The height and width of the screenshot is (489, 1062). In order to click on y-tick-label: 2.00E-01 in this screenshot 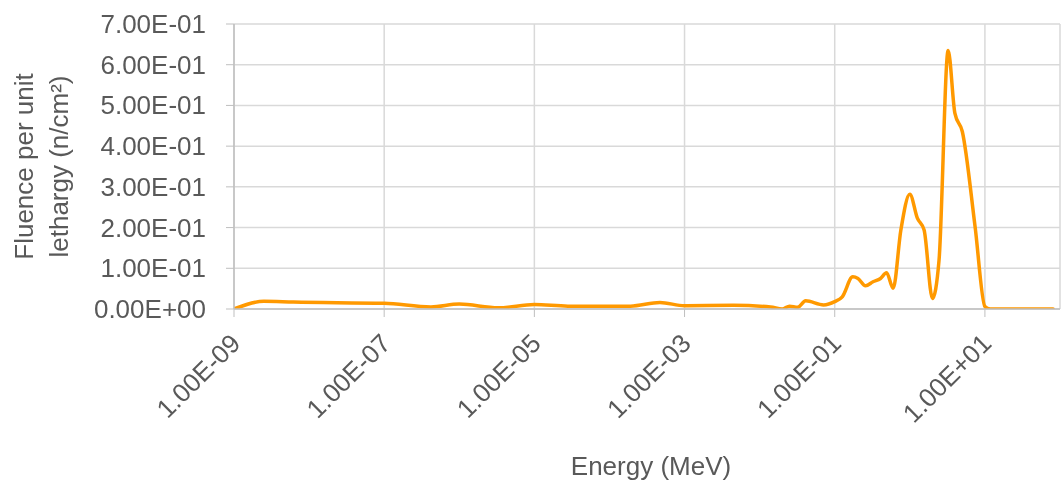, I will do `click(153, 227)`.